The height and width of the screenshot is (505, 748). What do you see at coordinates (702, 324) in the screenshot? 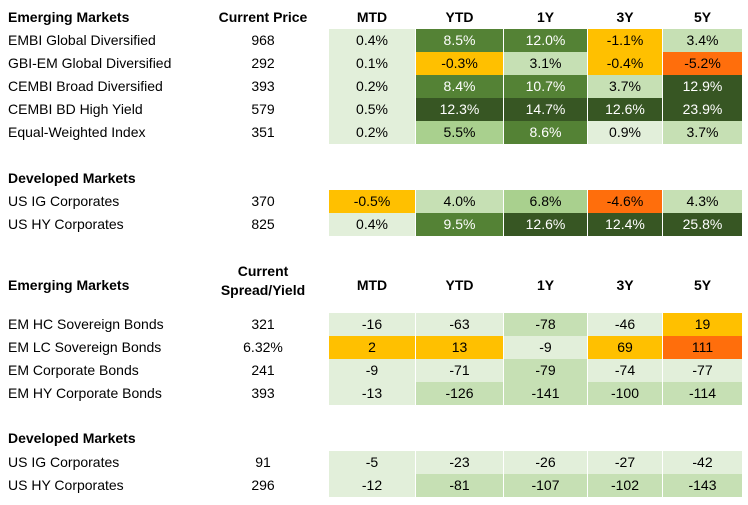
I see `value-cell-5y: 19` at bounding box center [702, 324].